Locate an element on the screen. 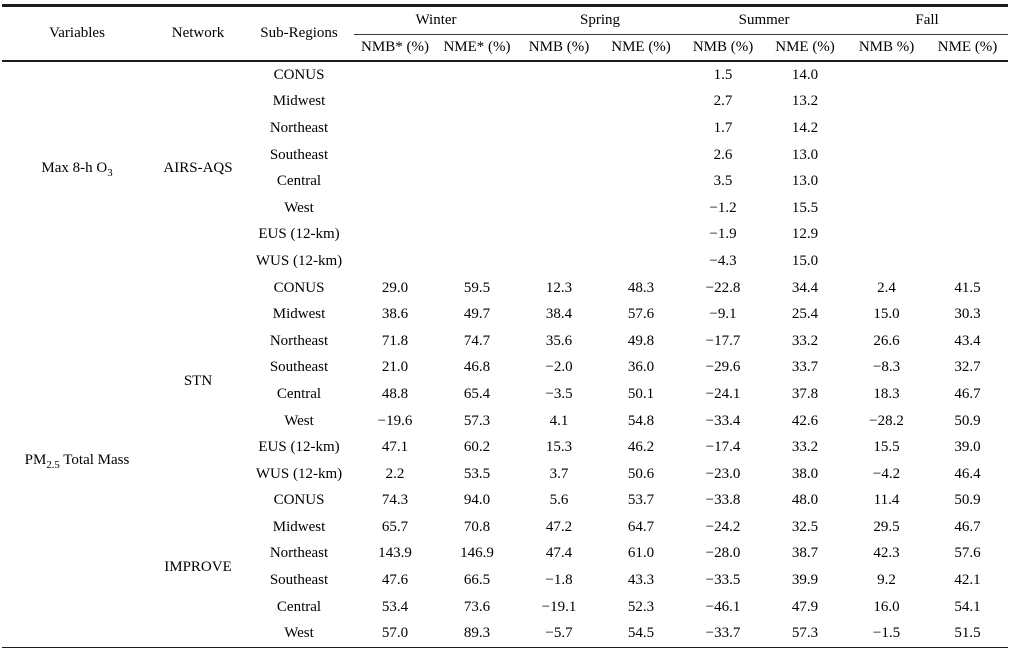  value-cell: −33.8 is located at coordinates (723, 500).